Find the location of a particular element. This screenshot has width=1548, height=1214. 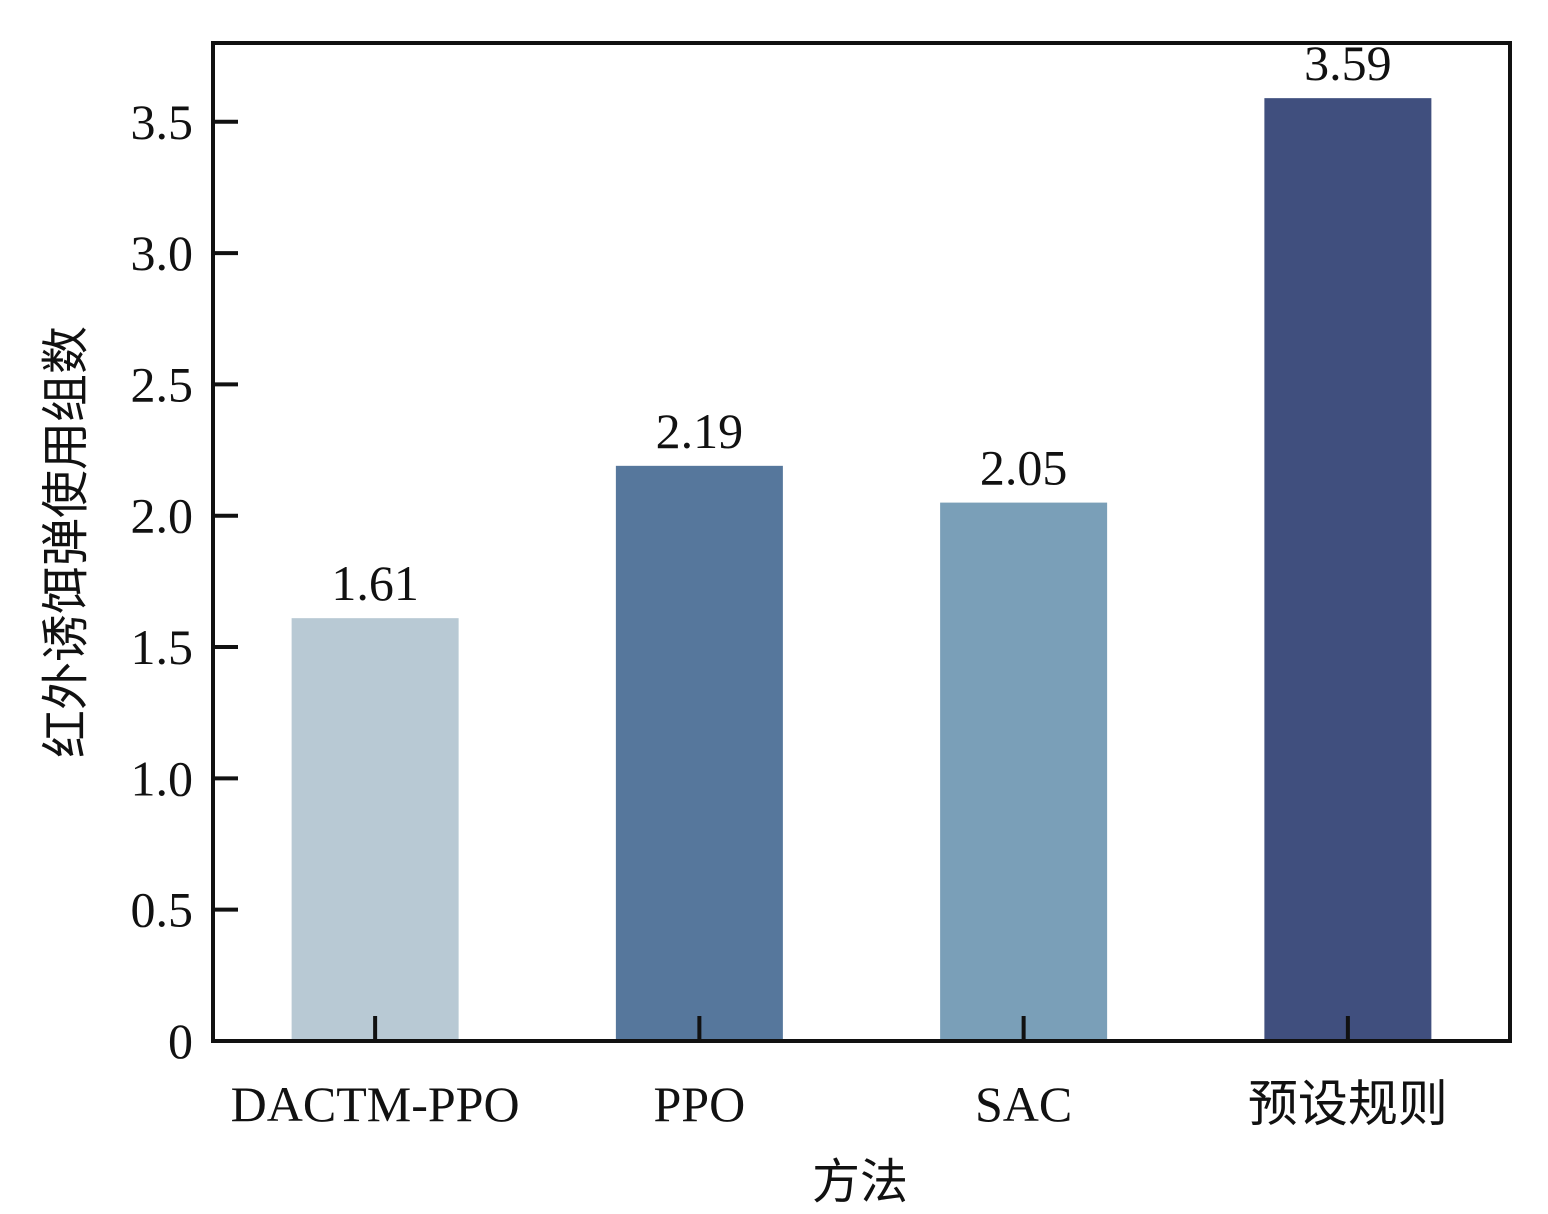

y-tick-label-4: 2.0 is located at coordinates (162, 516).